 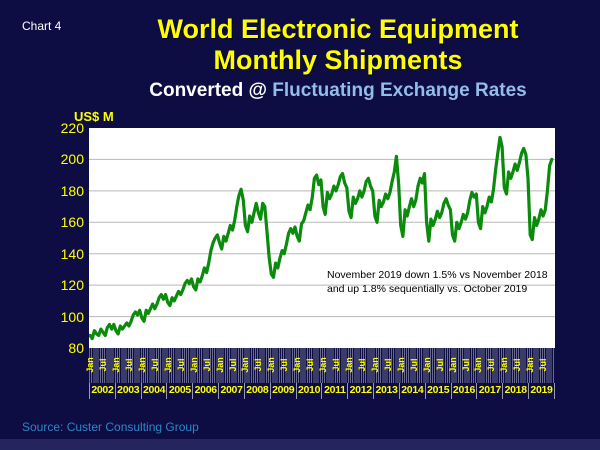 What do you see at coordinates (360, 391) in the screenshot?
I see `x-axis-year-label: 2012` at bounding box center [360, 391].